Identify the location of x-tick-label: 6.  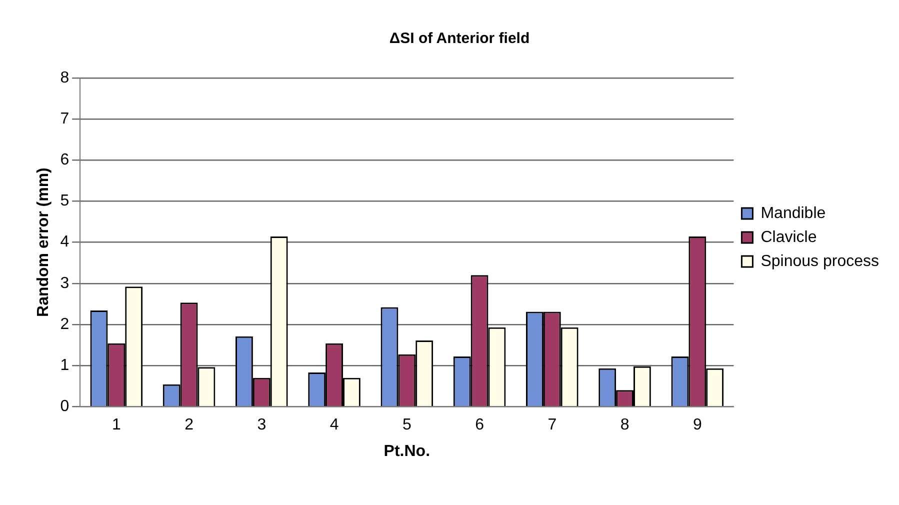
(479, 425).